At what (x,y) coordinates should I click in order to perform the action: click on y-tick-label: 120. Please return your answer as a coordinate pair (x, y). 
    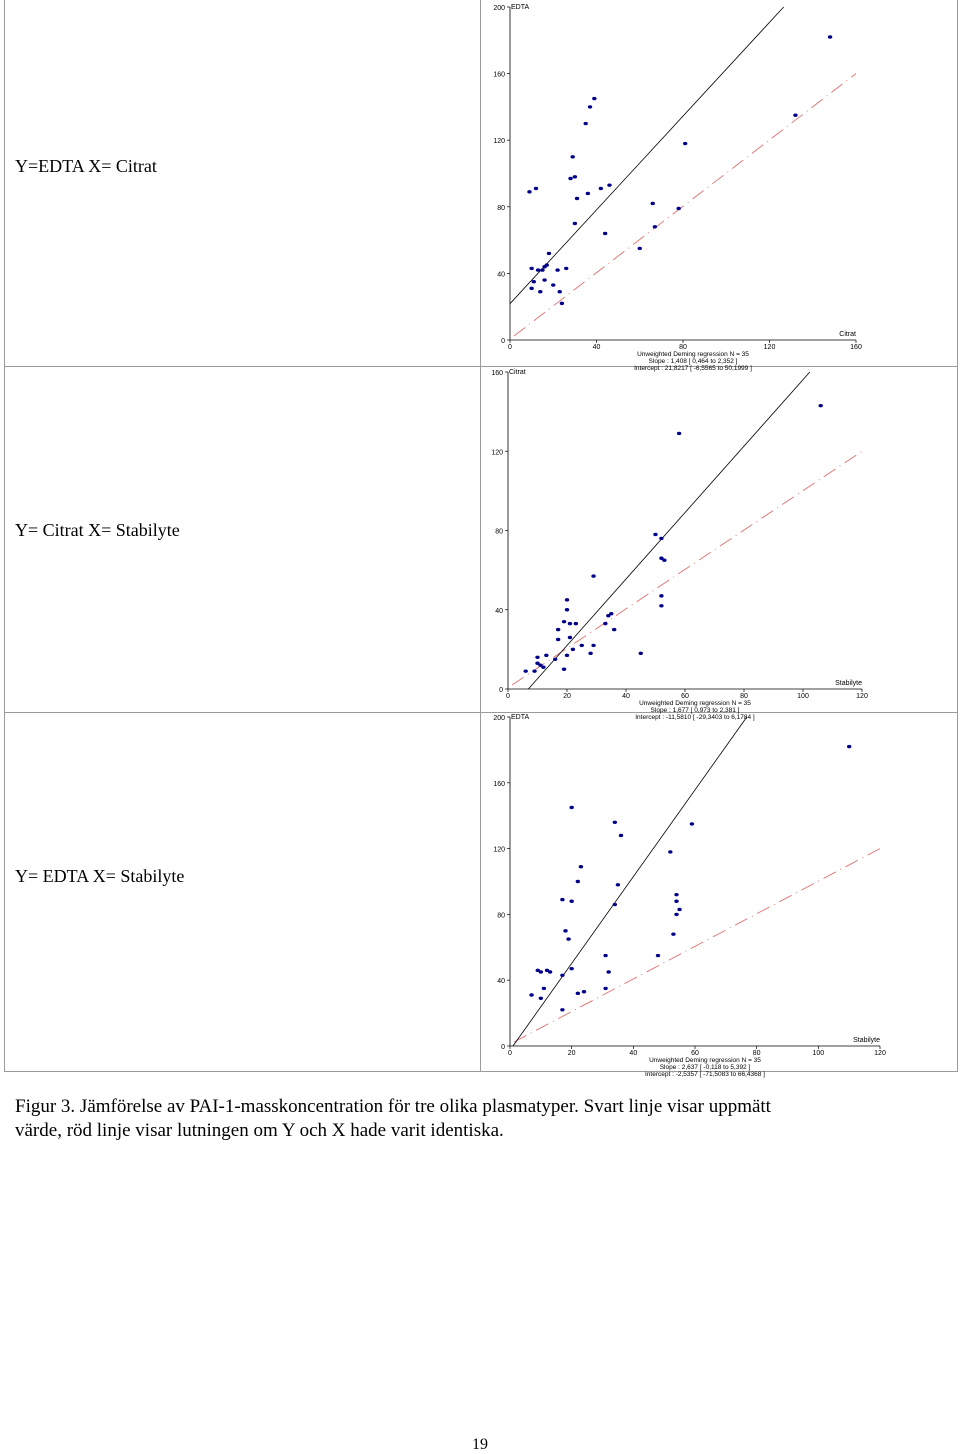
    Looking at the image, I should click on (499, 850).